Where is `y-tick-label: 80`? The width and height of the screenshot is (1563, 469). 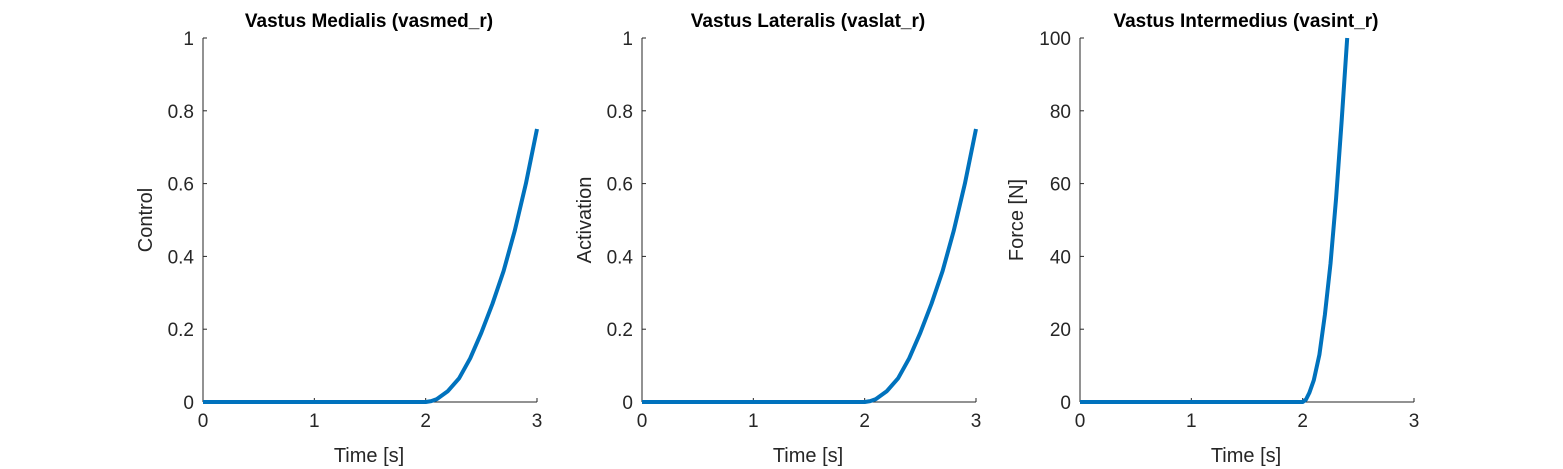
y-tick-label: 80 is located at coordinates (1060, 112).